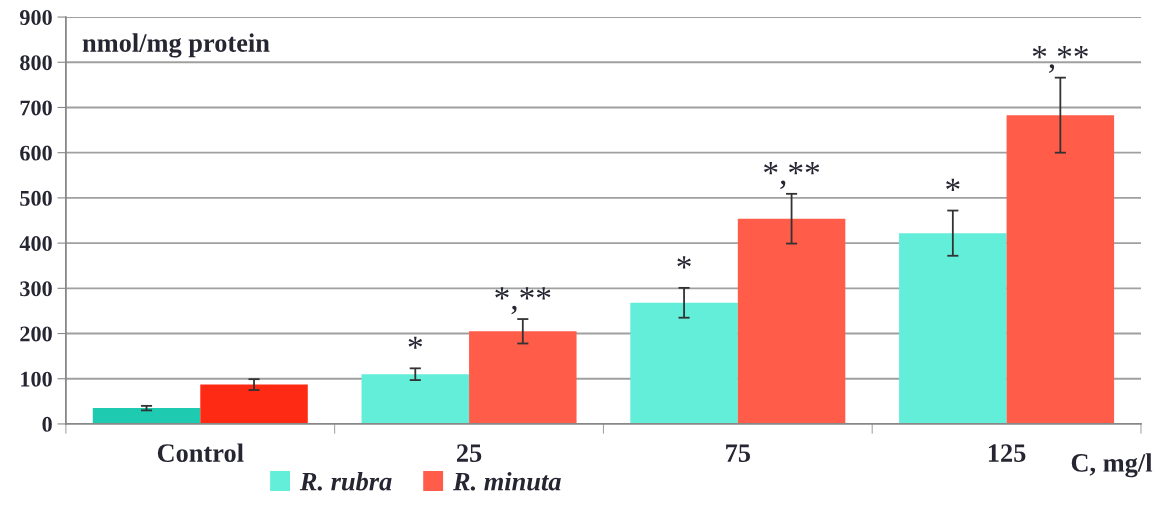 The image size is (1156, 517). I want to click on legend-label: R. rubra, so click(345, 481).